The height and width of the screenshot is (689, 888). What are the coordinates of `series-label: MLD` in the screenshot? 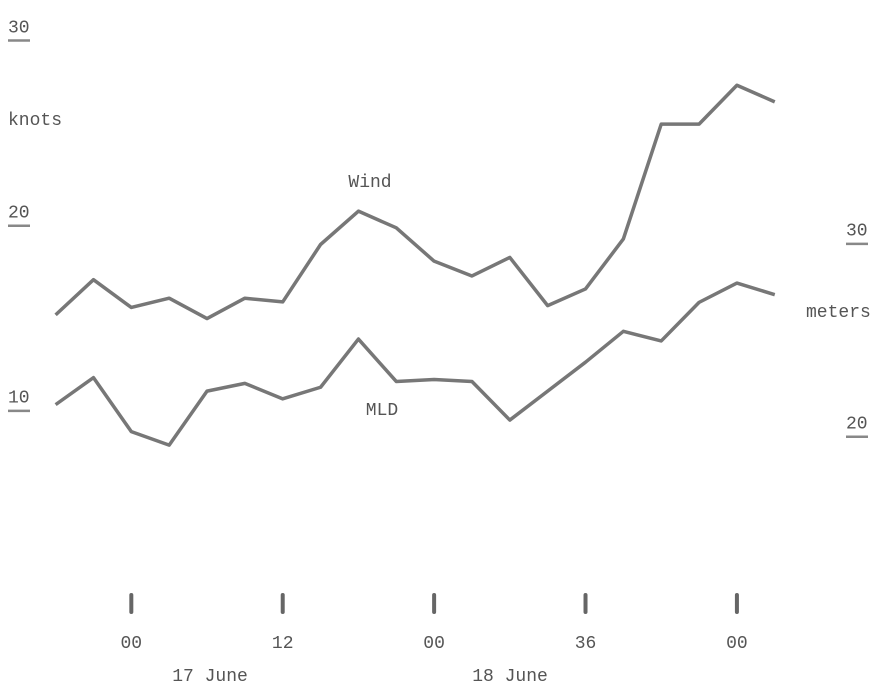 It's located at (382, 411).